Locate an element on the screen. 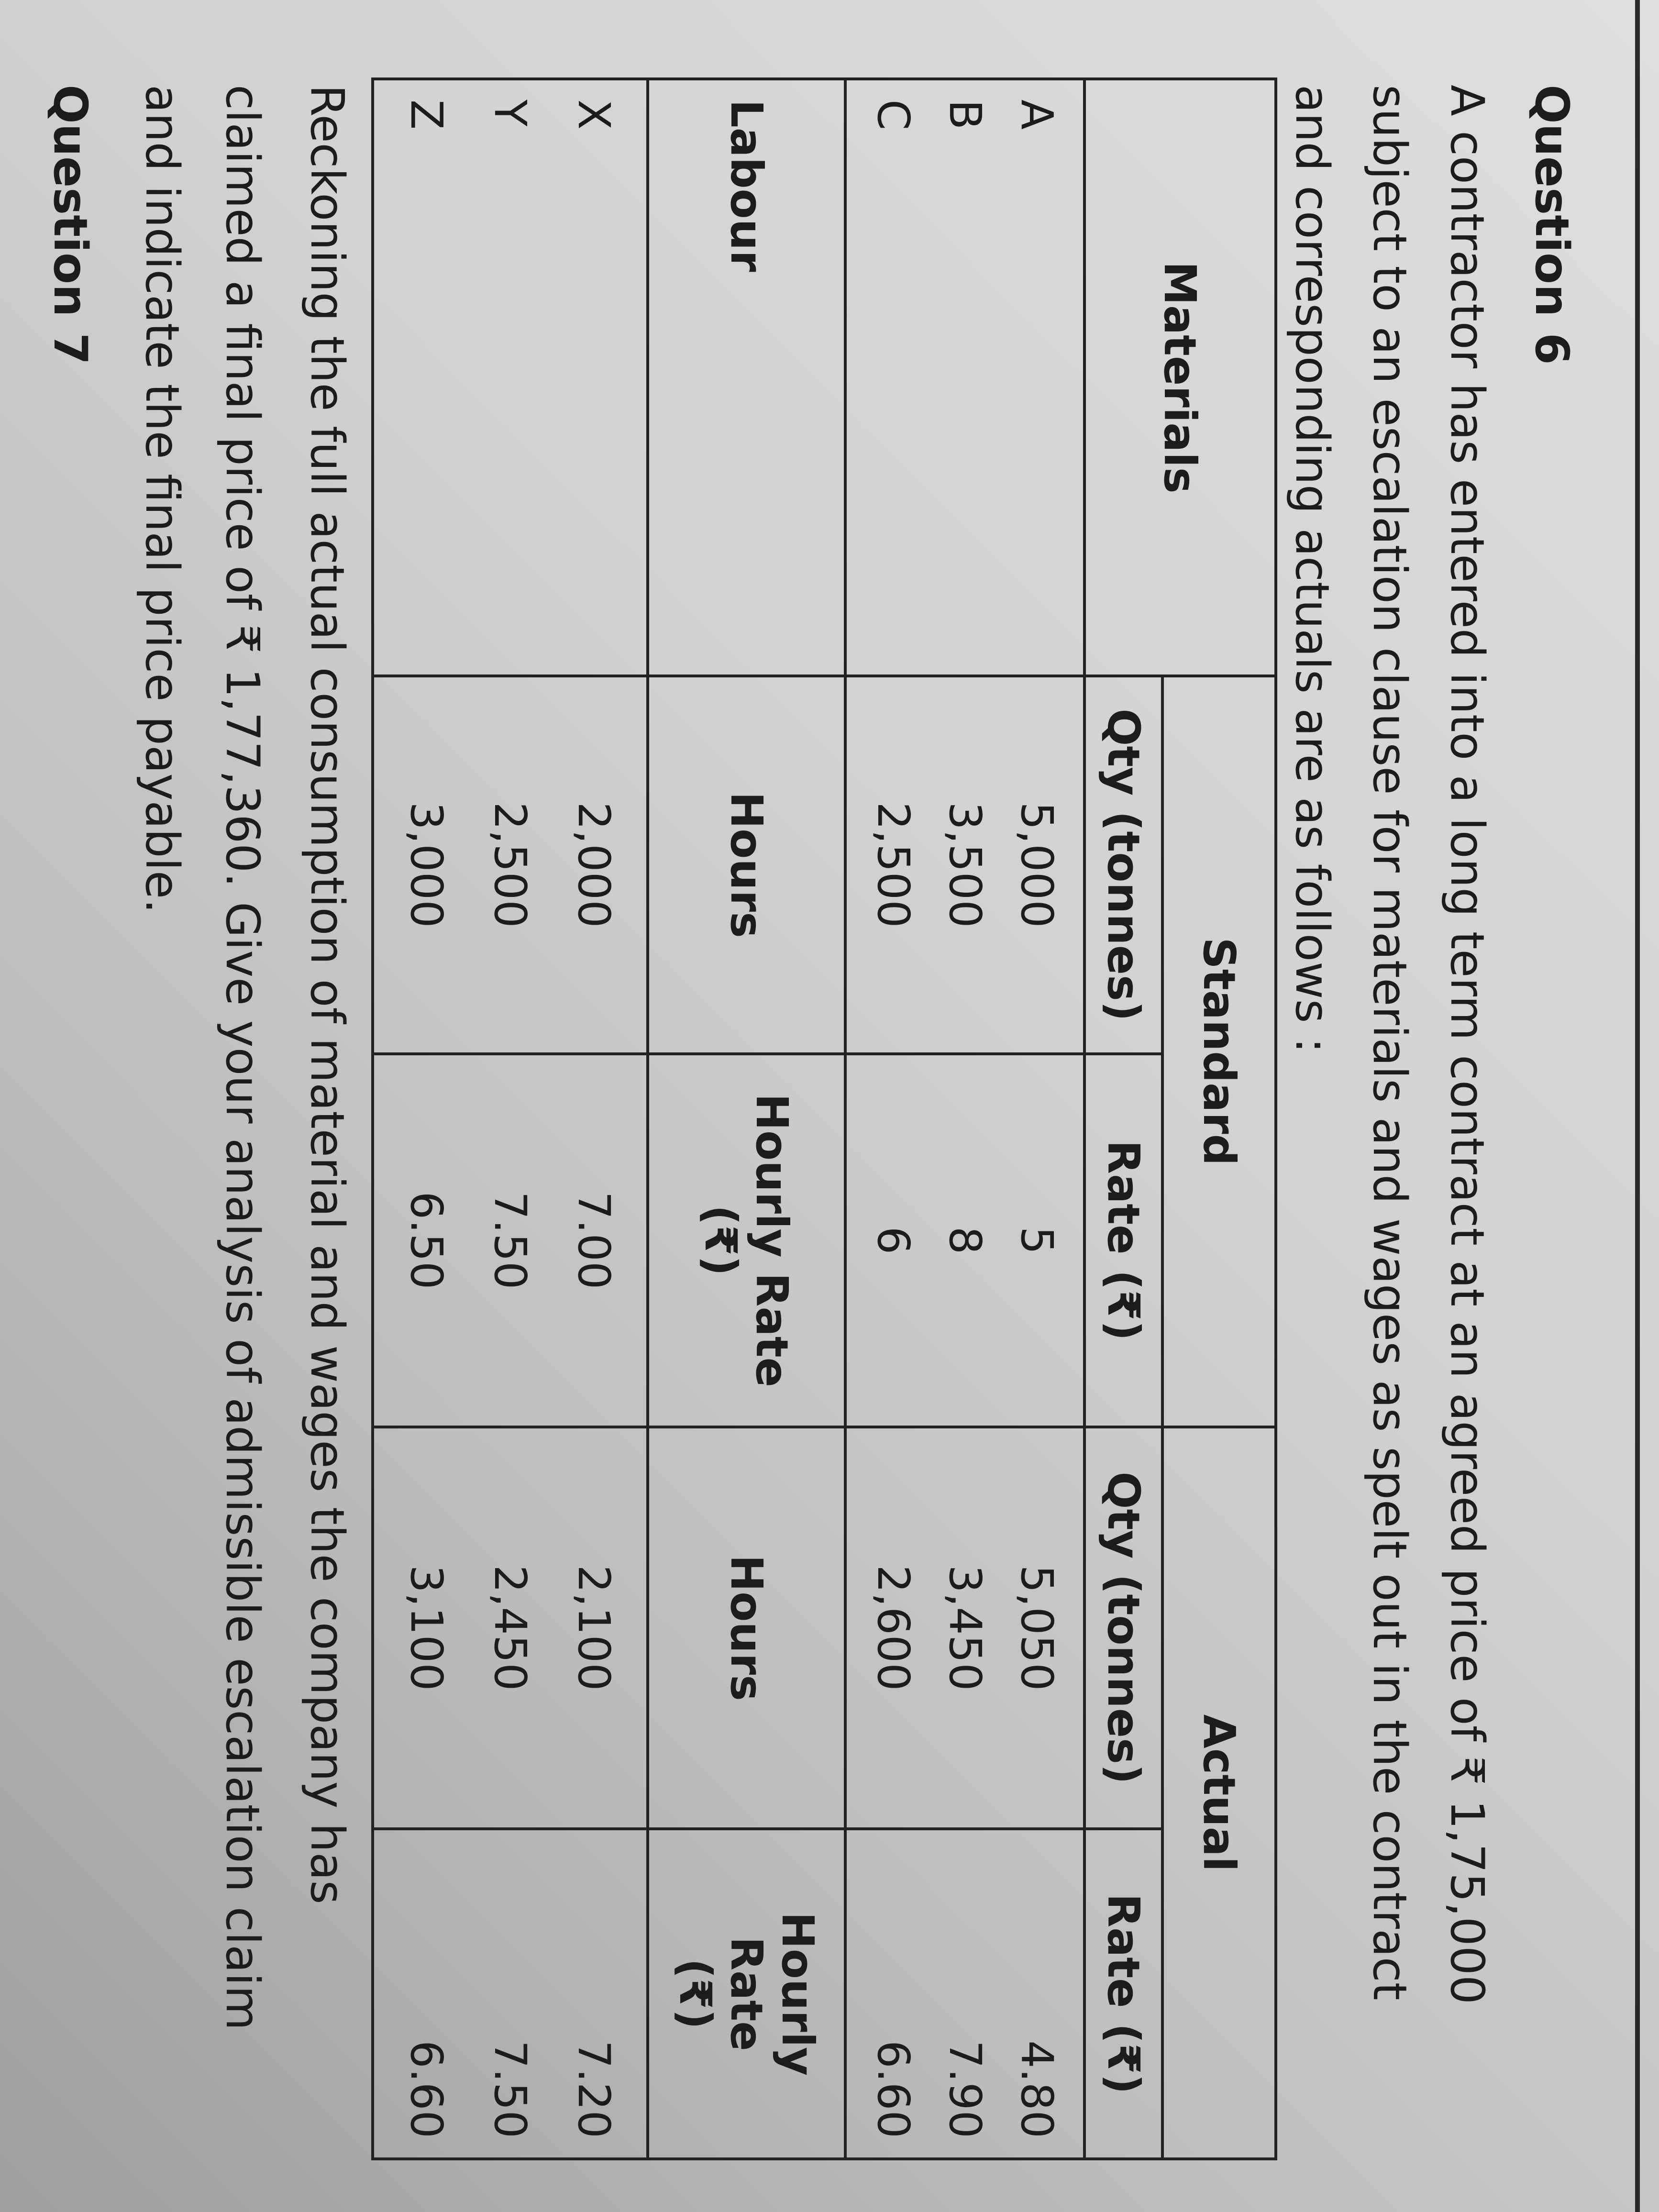 This screenshot has width=1659, height=2212. material-items: A B C is located at coordinates (964, 377).